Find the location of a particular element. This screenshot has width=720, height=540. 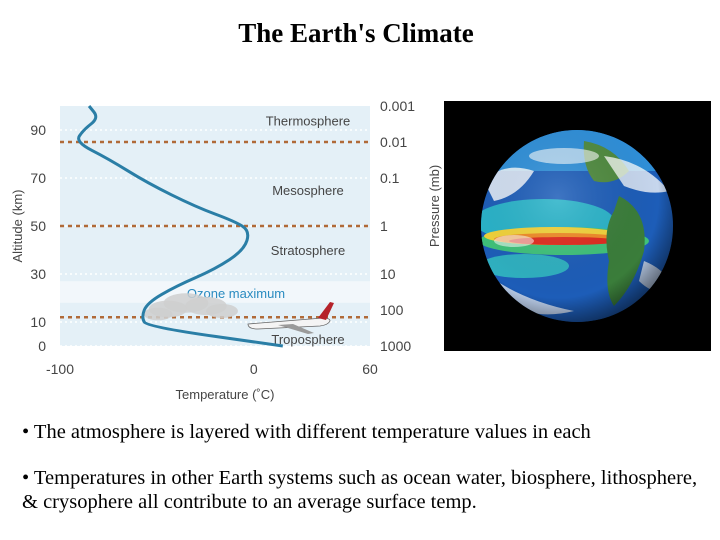

earth-globe-icon is located at coordinates (577, 226).